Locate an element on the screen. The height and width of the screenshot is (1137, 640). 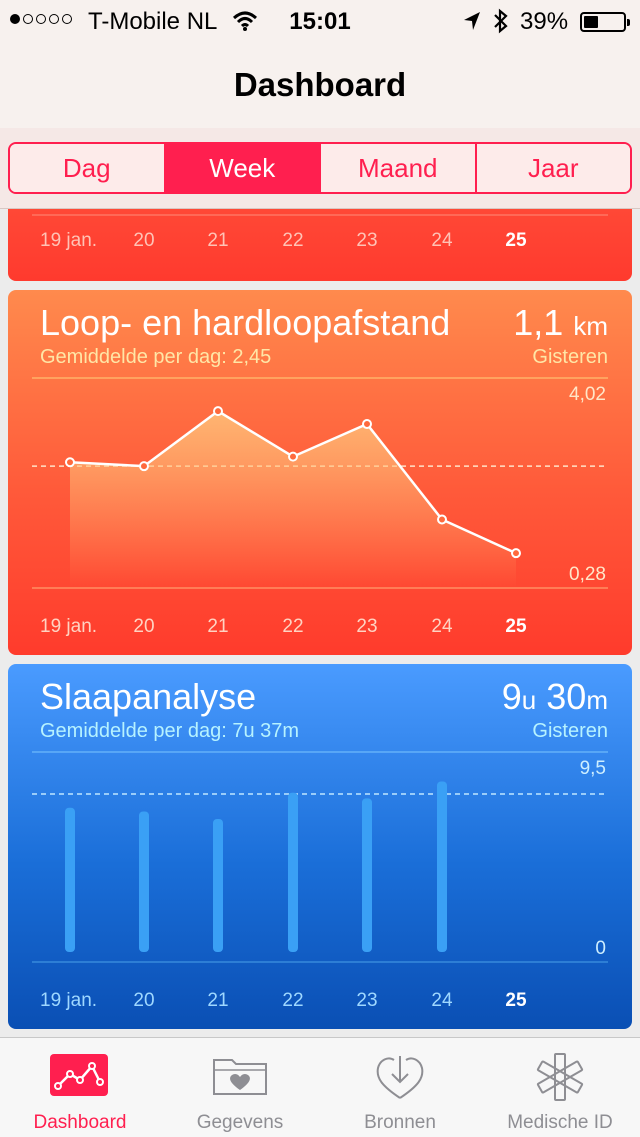
tab-sources: Bronnen is located at coordinates (400, 1087).